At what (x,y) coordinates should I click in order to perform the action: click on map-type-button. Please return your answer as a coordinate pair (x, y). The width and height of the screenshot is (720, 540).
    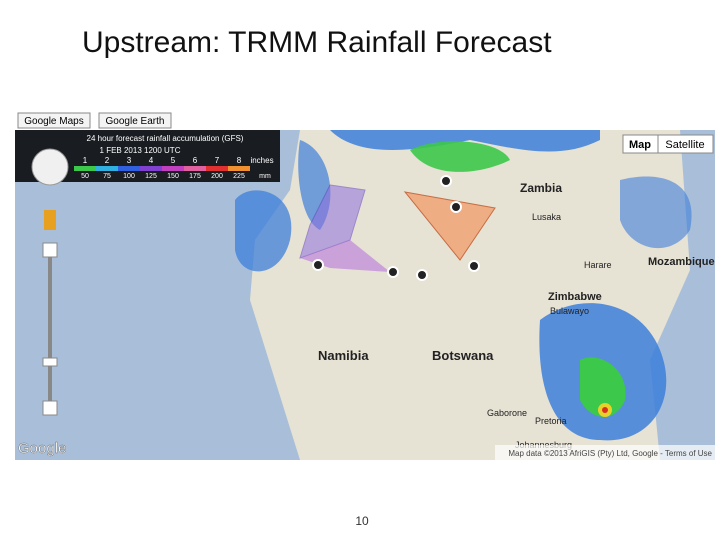
    Looking at the image, I should click on (685, 144).